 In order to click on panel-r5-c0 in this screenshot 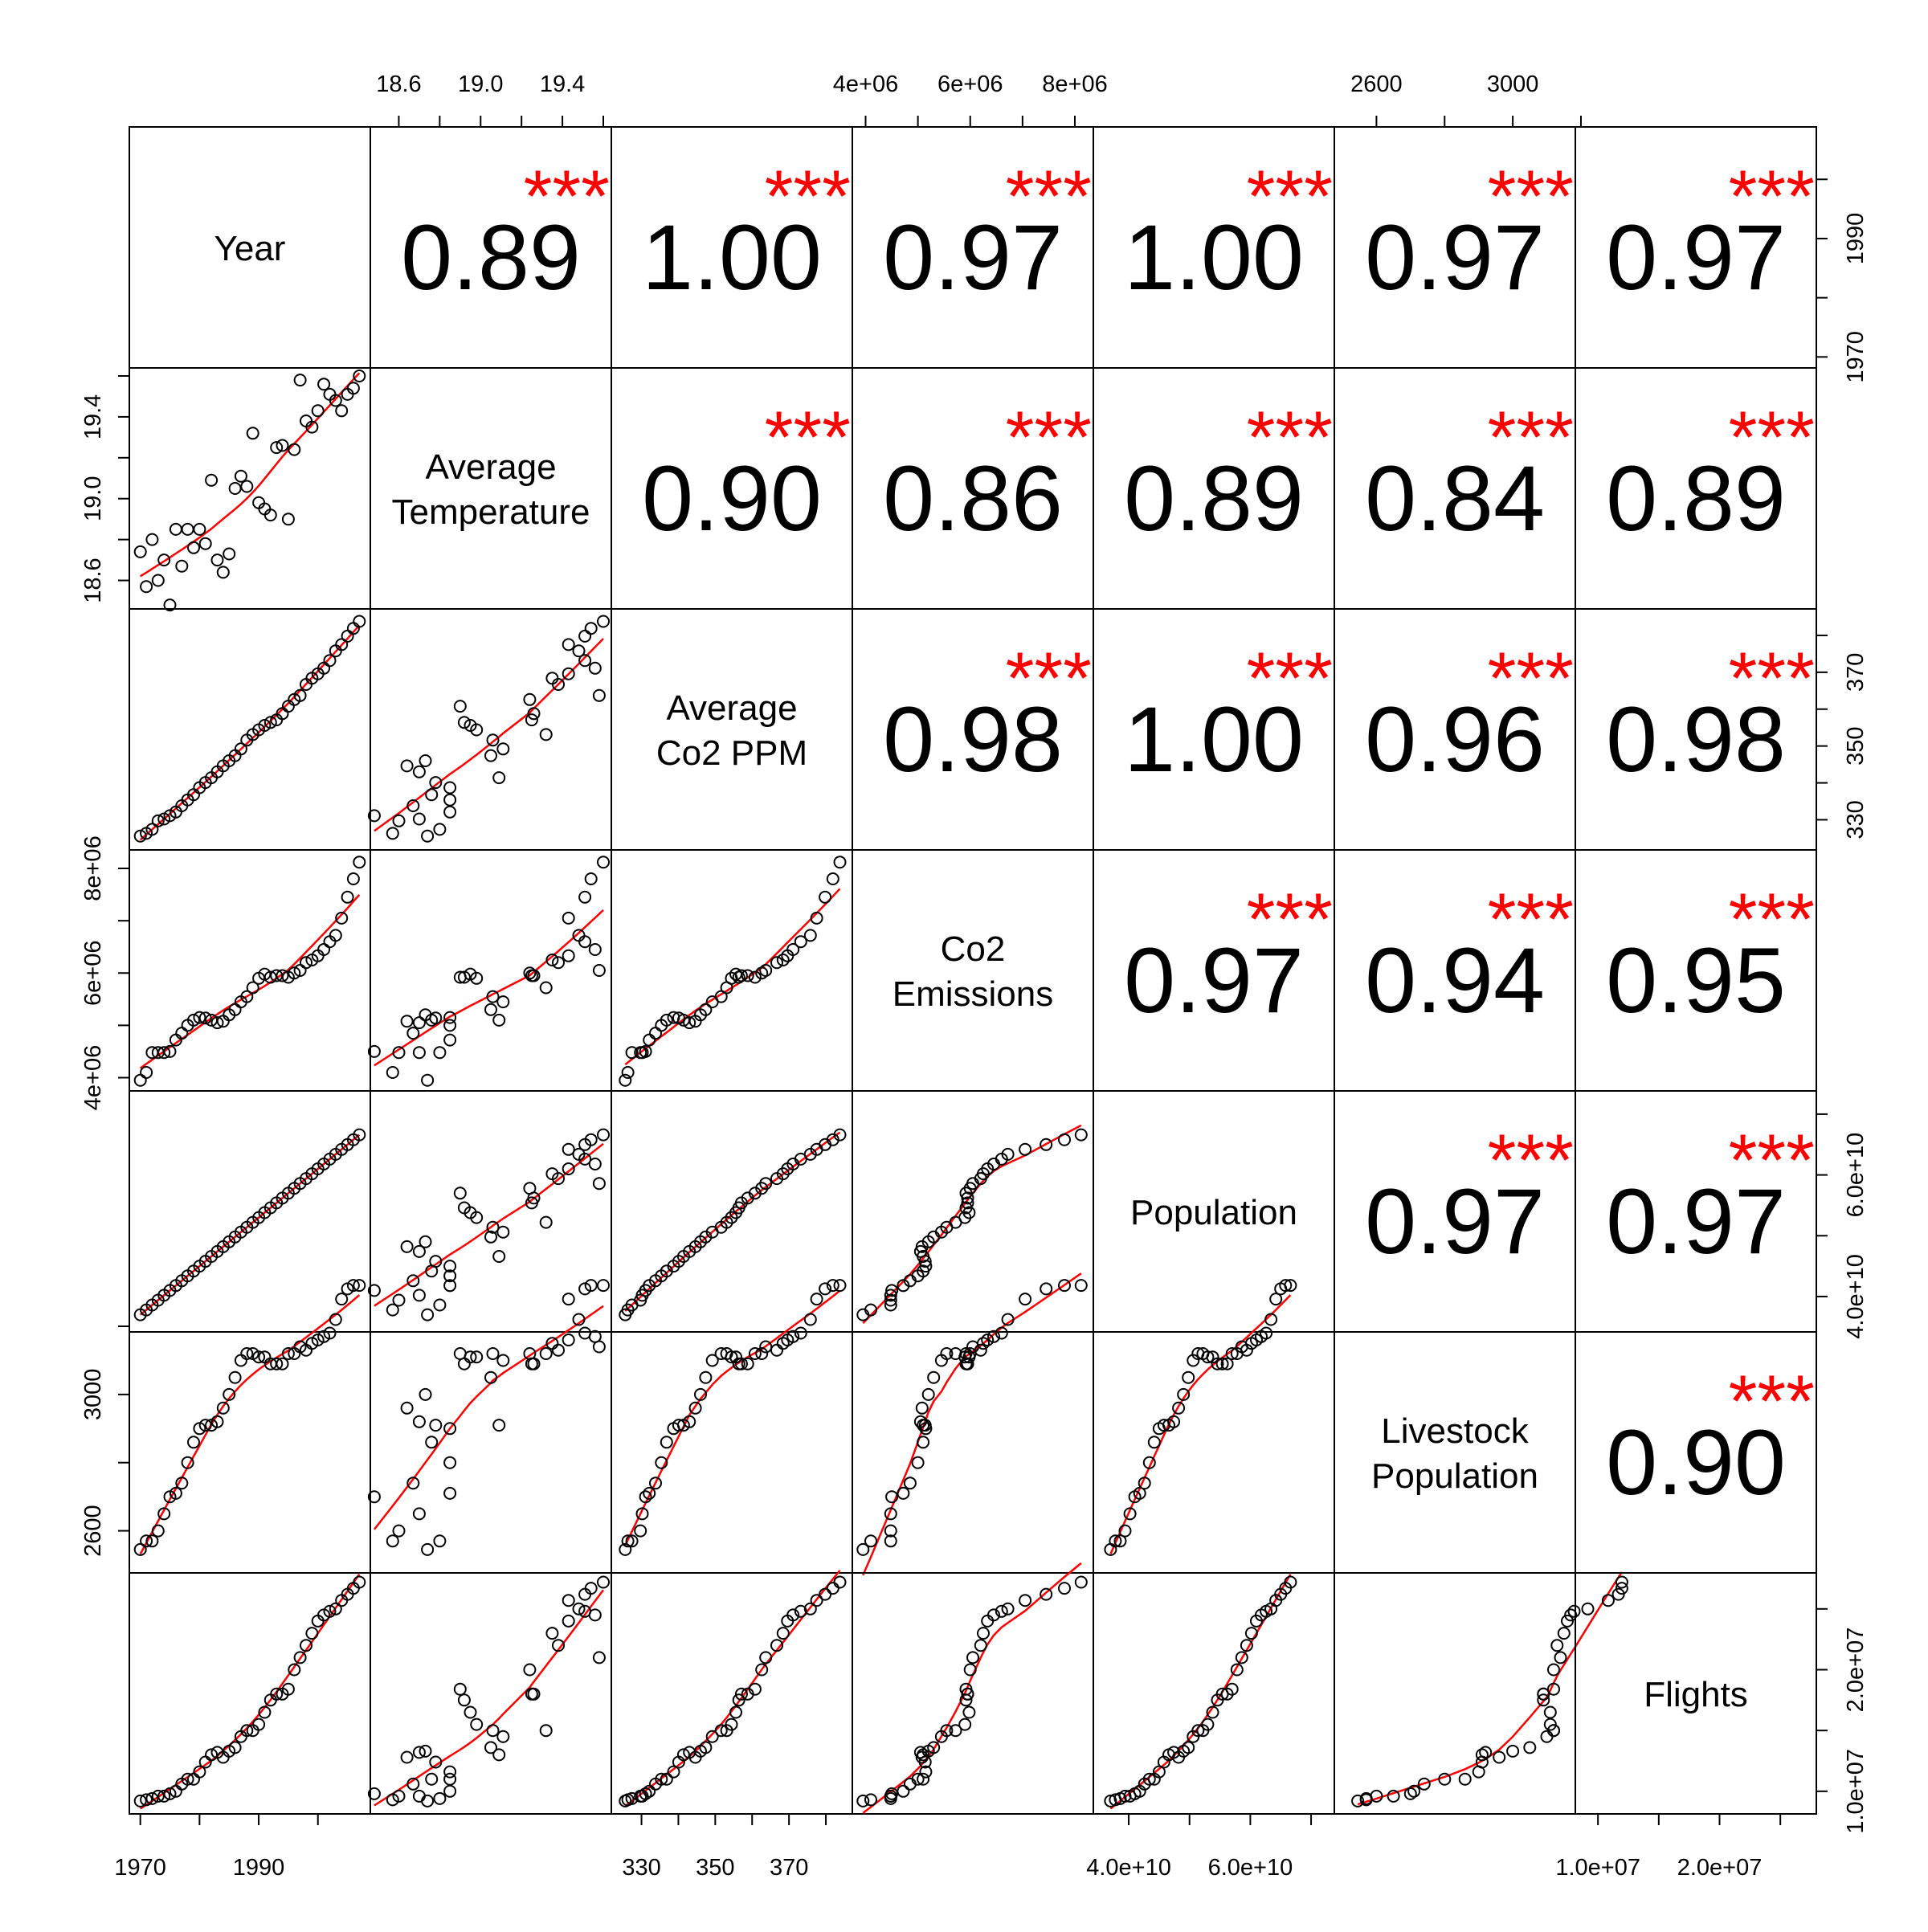, I will do `click(250, 1427)`.